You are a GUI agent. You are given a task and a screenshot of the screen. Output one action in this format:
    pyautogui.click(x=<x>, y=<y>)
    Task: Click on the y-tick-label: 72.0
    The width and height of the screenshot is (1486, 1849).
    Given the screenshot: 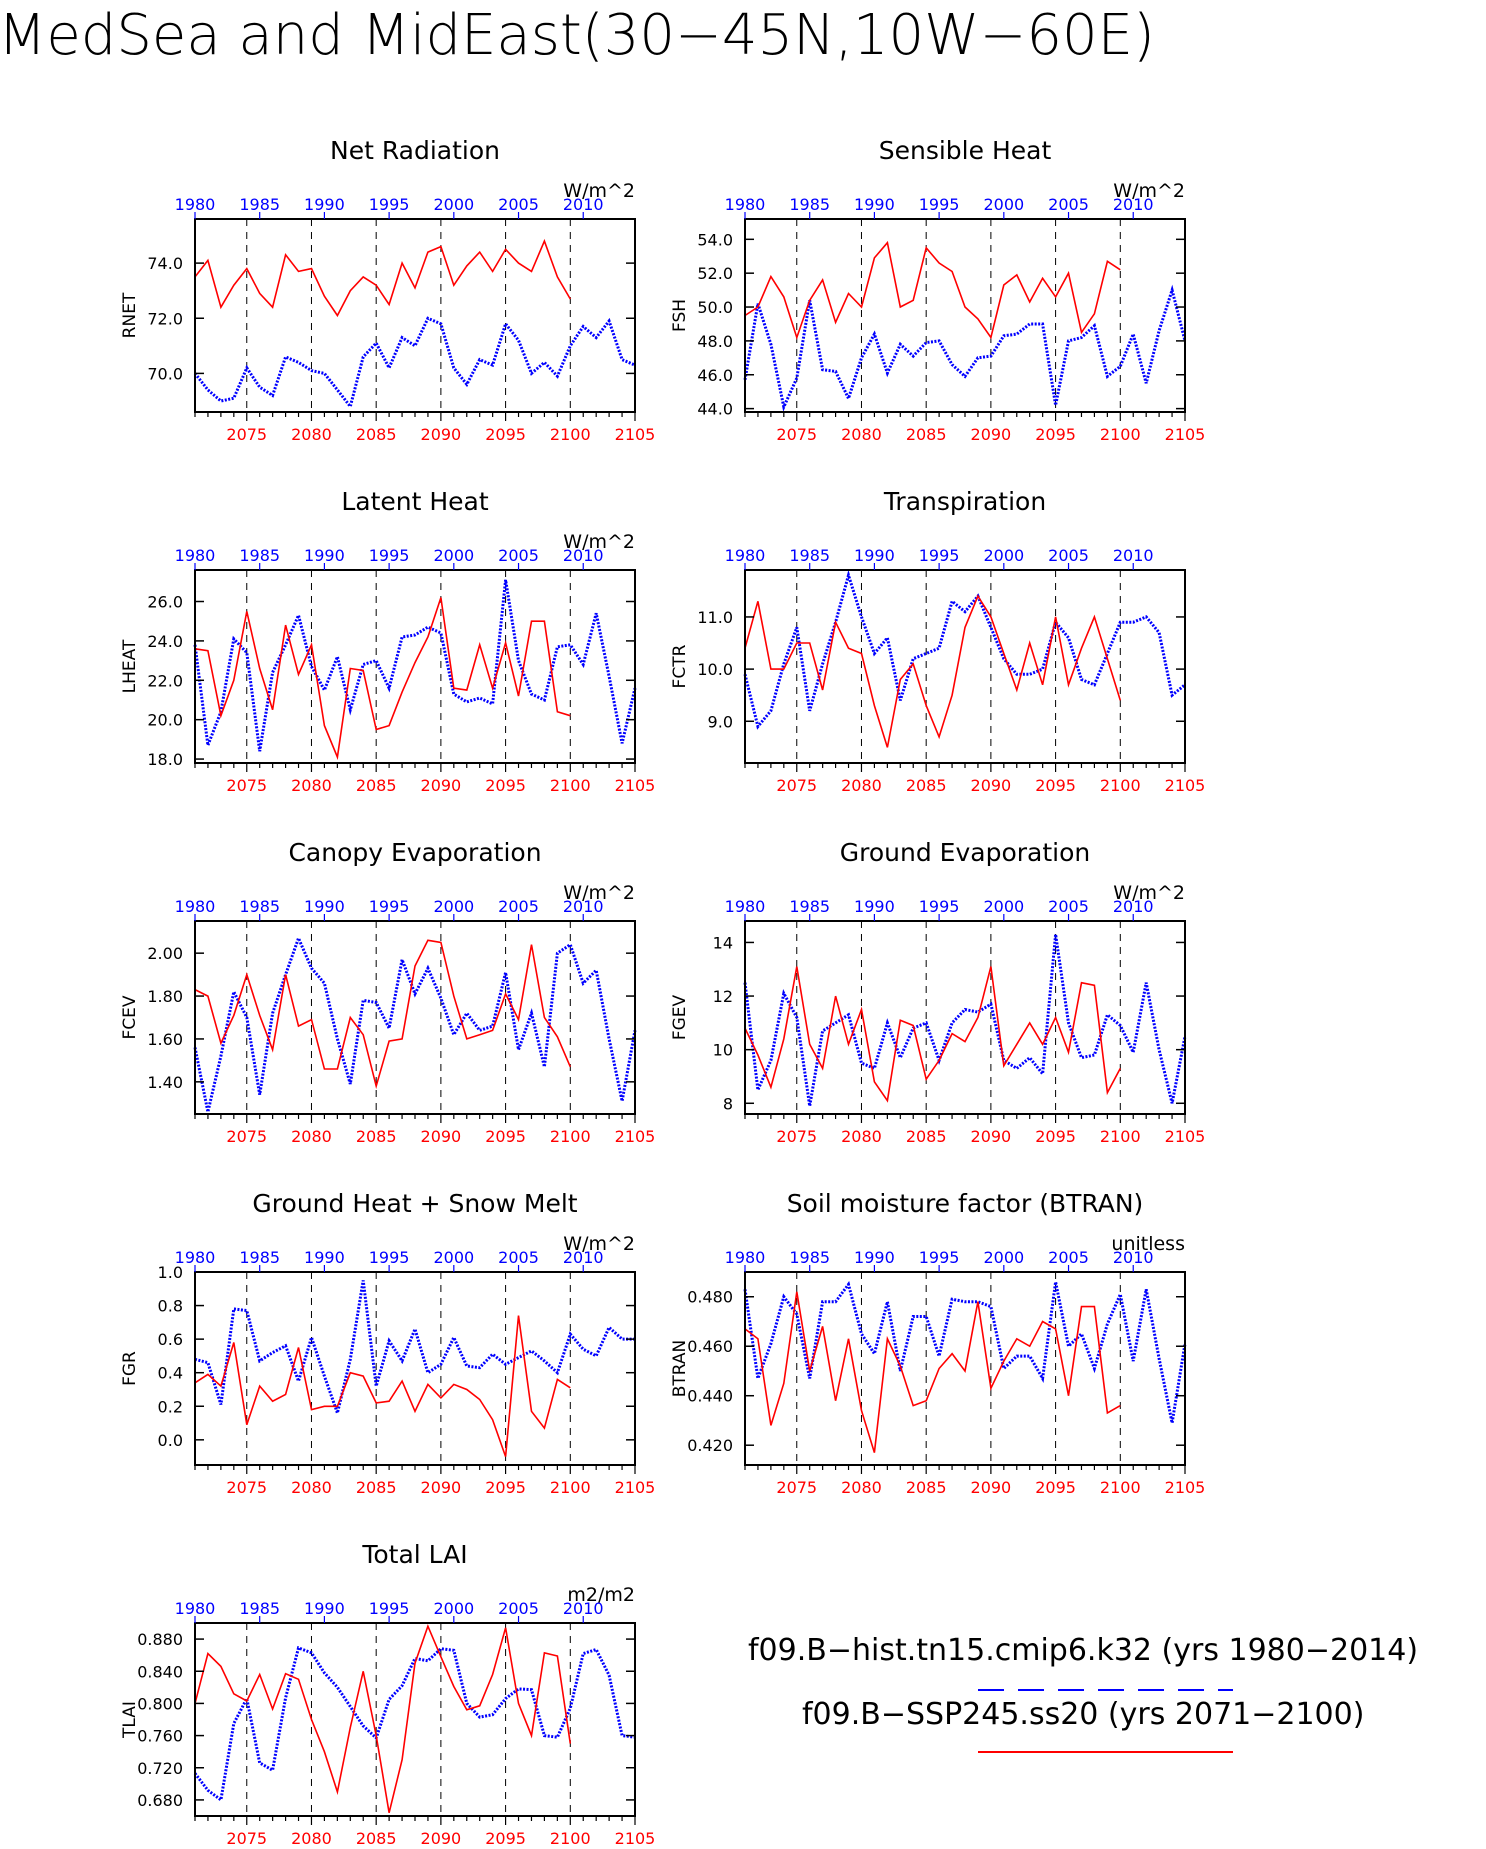 What is the action you would take?
    pyautogui.click(x=165, y=318)
    